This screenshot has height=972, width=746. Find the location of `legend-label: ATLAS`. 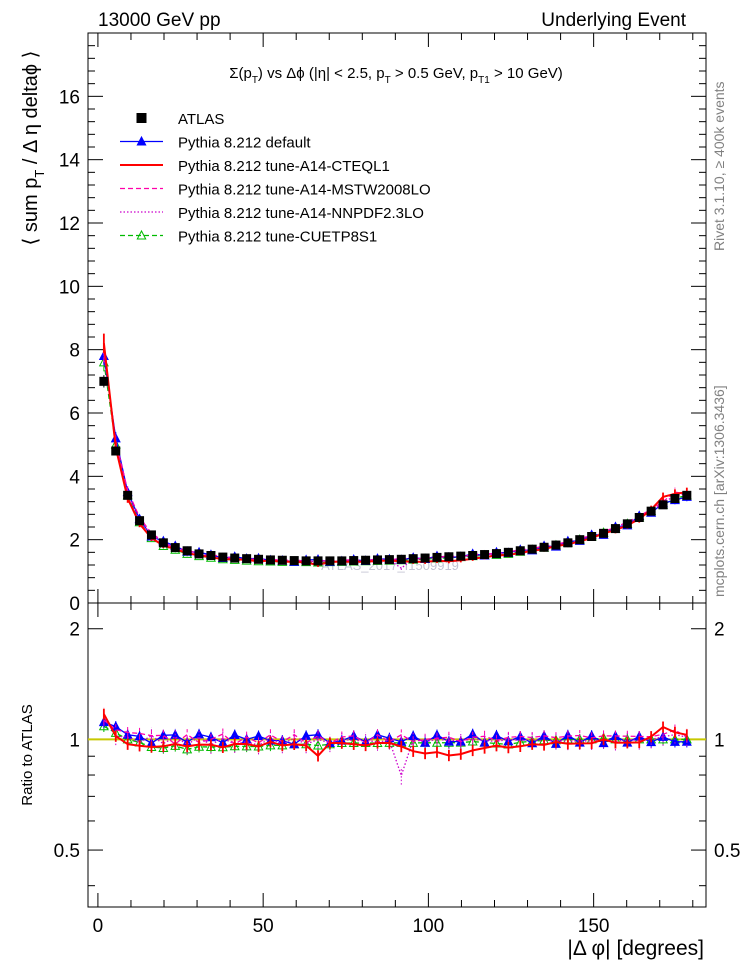

legend-label: ATLAS is located at coordinates (201, 119).